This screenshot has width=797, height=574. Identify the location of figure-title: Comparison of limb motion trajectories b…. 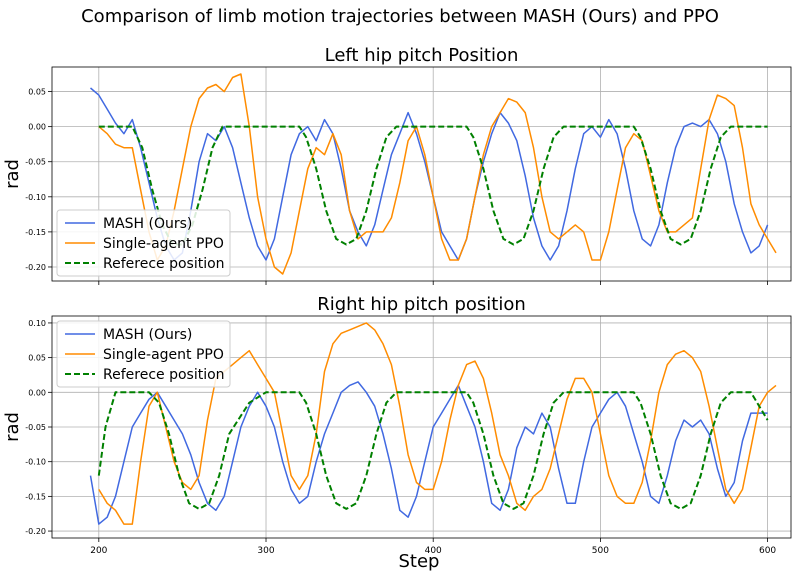
(400, 16).